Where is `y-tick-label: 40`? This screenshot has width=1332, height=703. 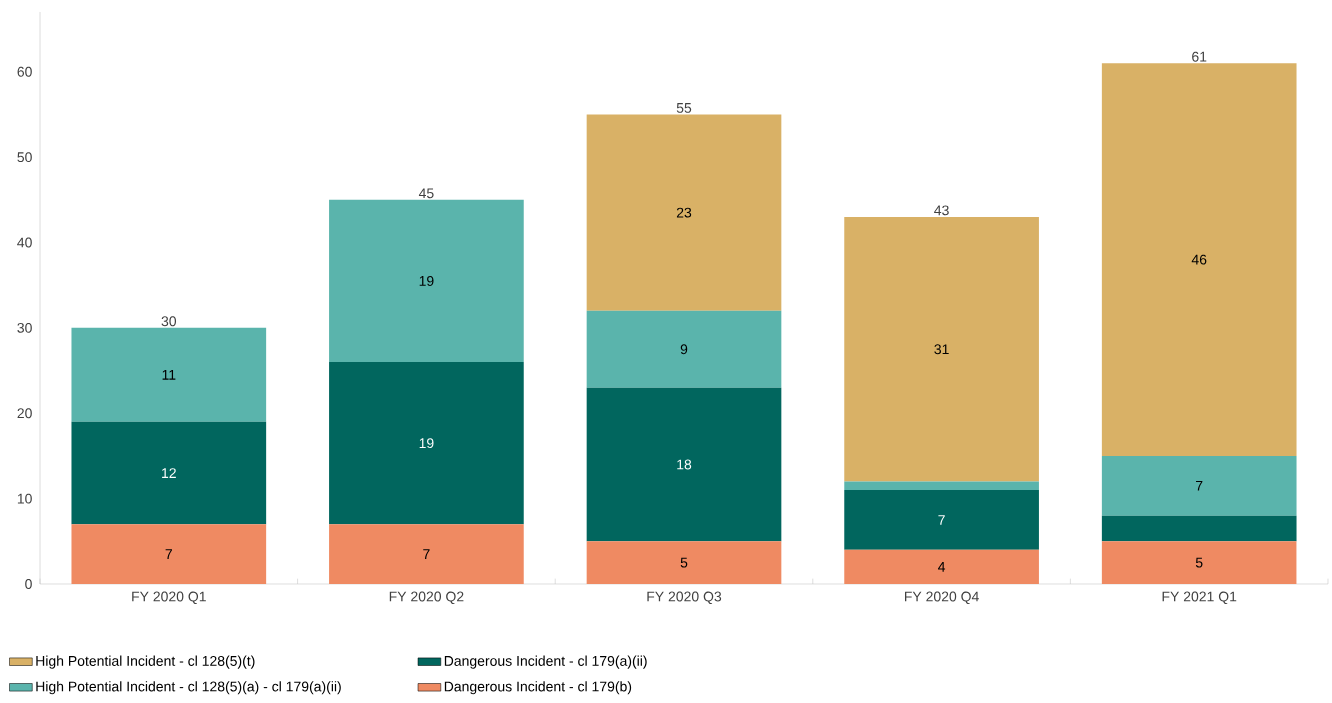 y-tick-label: 40 is located at coordinates (24, 242).